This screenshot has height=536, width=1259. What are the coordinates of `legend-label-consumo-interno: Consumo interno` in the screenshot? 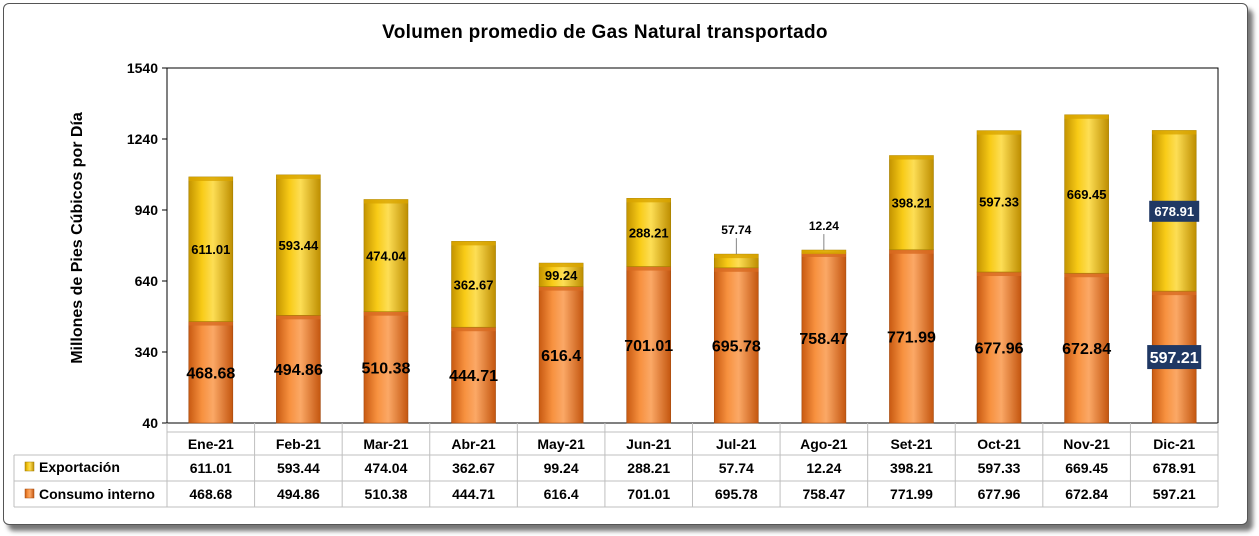 It's located at (97, 494).